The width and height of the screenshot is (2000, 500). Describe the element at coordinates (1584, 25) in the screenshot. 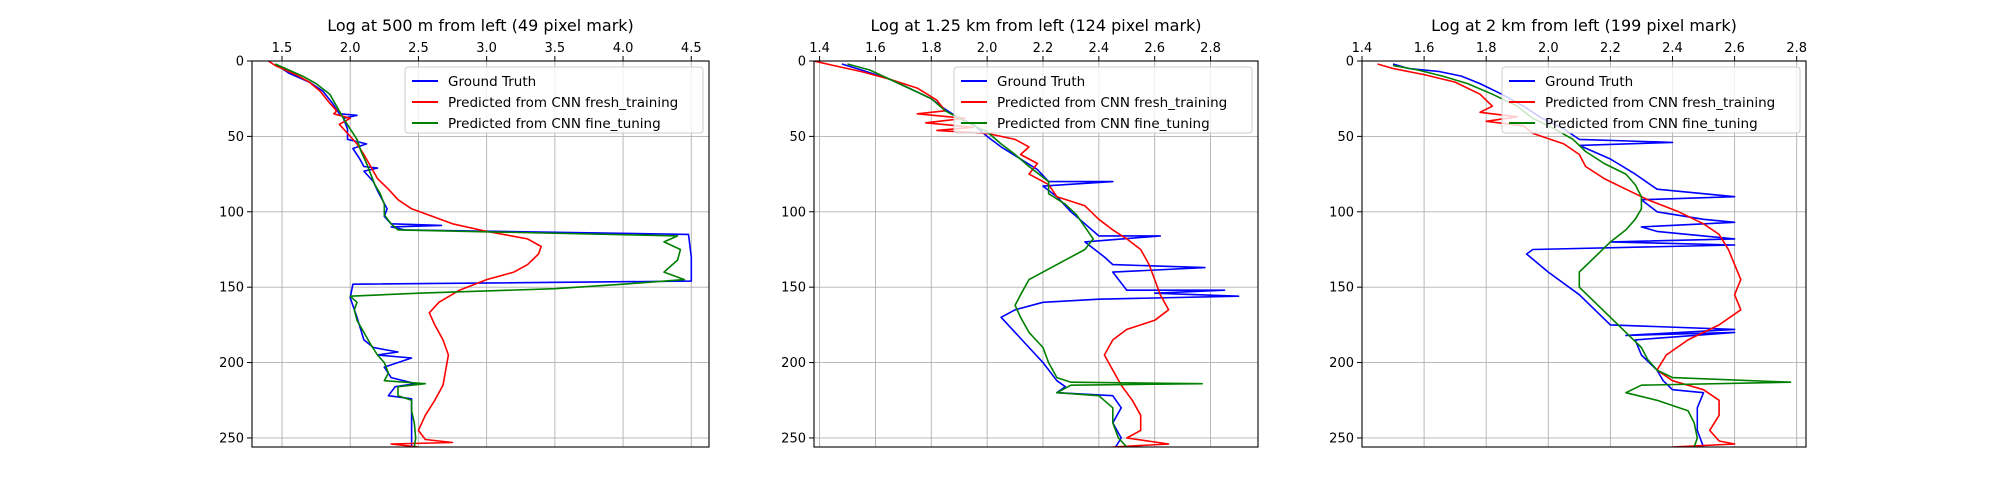

I see `chart-title: Log at 2 km from left (199 pixel mark)` at that location.